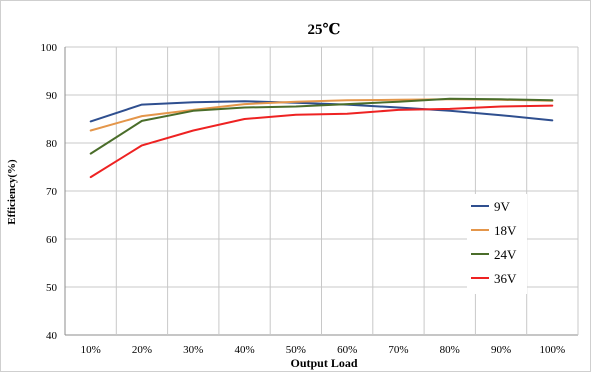 The height and width of the screenshot is (373, 591). I want to click on x-tick-labels: 10% 20% 30% 40% 50% 60% 70% 80% 90% 100%, so click(323, 350).